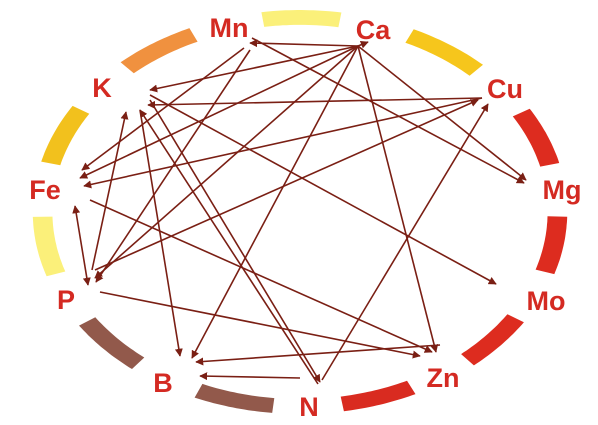 The image size is (598, 425). What do you see at coordinates (254, 69) in the screenshot?
I see `arrow-ca-to-k` at bounding box center [254, 69].